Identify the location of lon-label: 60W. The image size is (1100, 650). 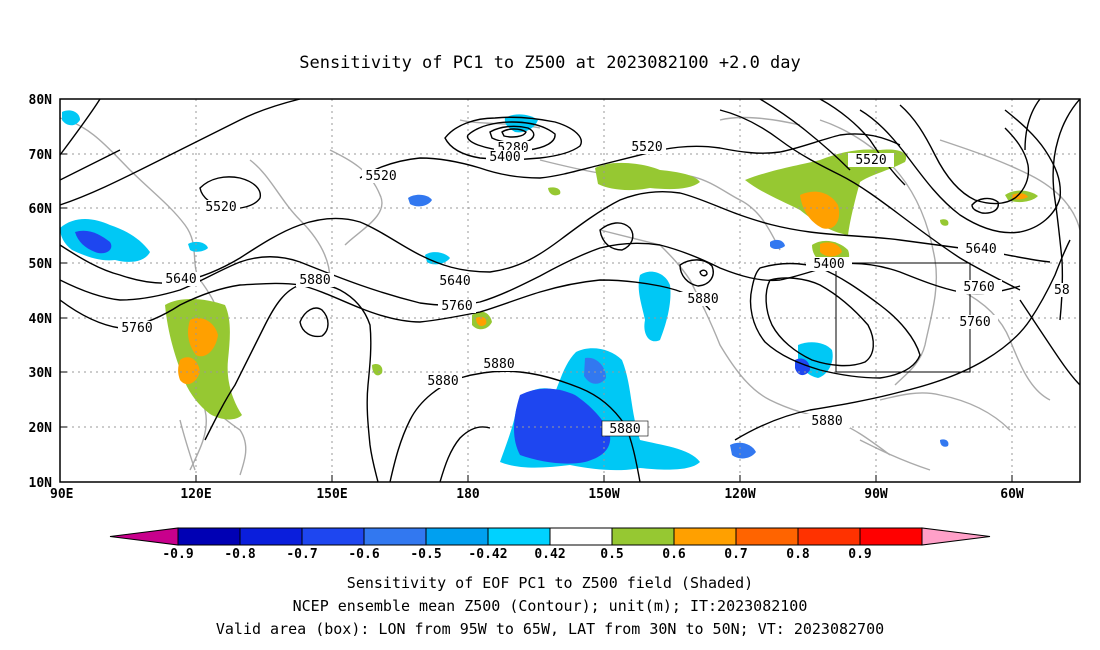
(1012, 494).